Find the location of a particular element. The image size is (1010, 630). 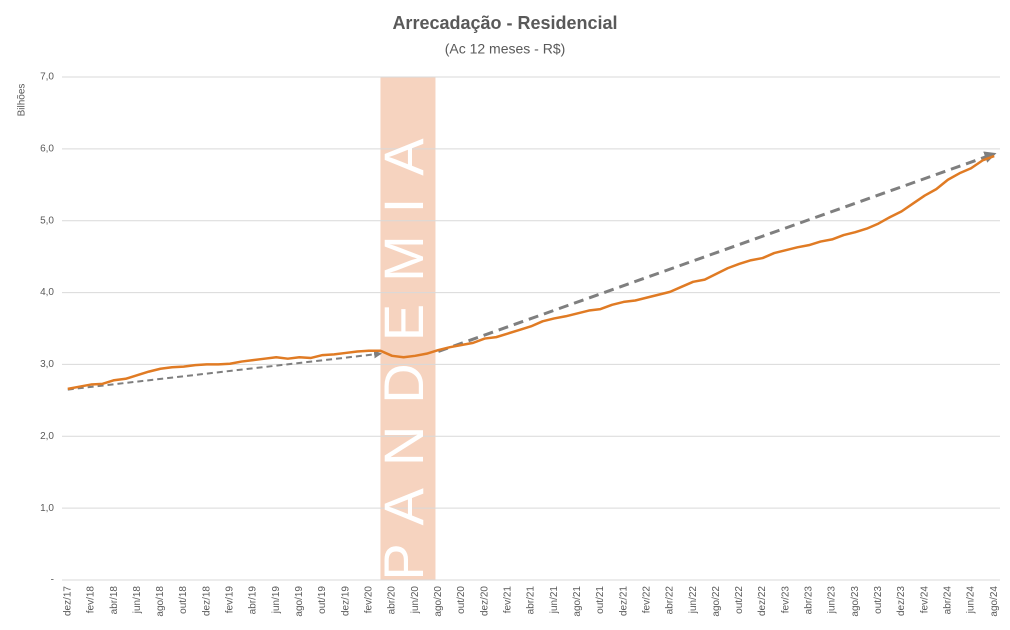

x-tick-label: dez/22 is located at coordinates (762, 601).